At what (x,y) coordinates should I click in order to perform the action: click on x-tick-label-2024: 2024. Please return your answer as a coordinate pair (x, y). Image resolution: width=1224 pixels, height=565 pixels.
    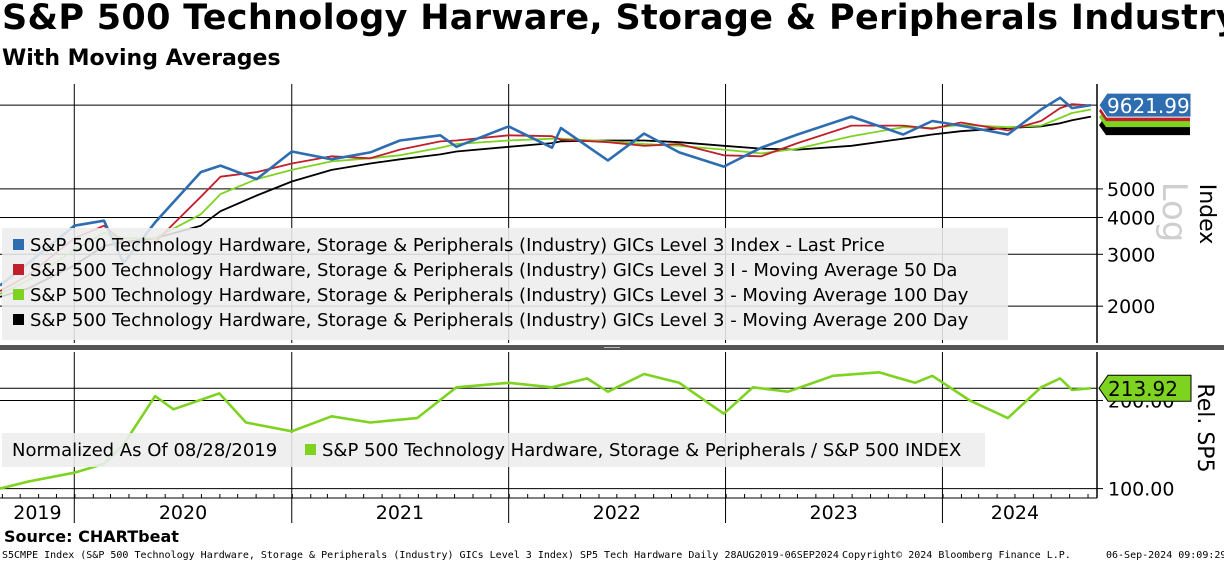
    Looking at the image, I should click on (1015, 513).